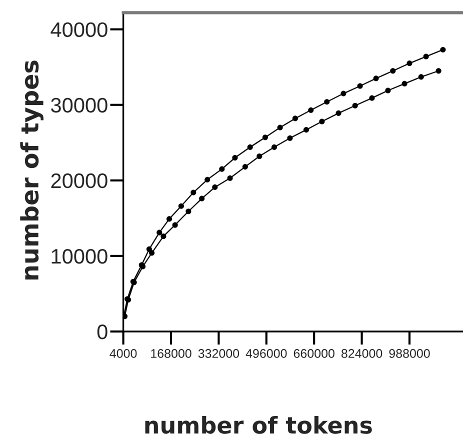  What do you see at coordinates (80, 256) in the screenshot?
I see `y-tick-label: 10000` at bounding box center [80, 256].